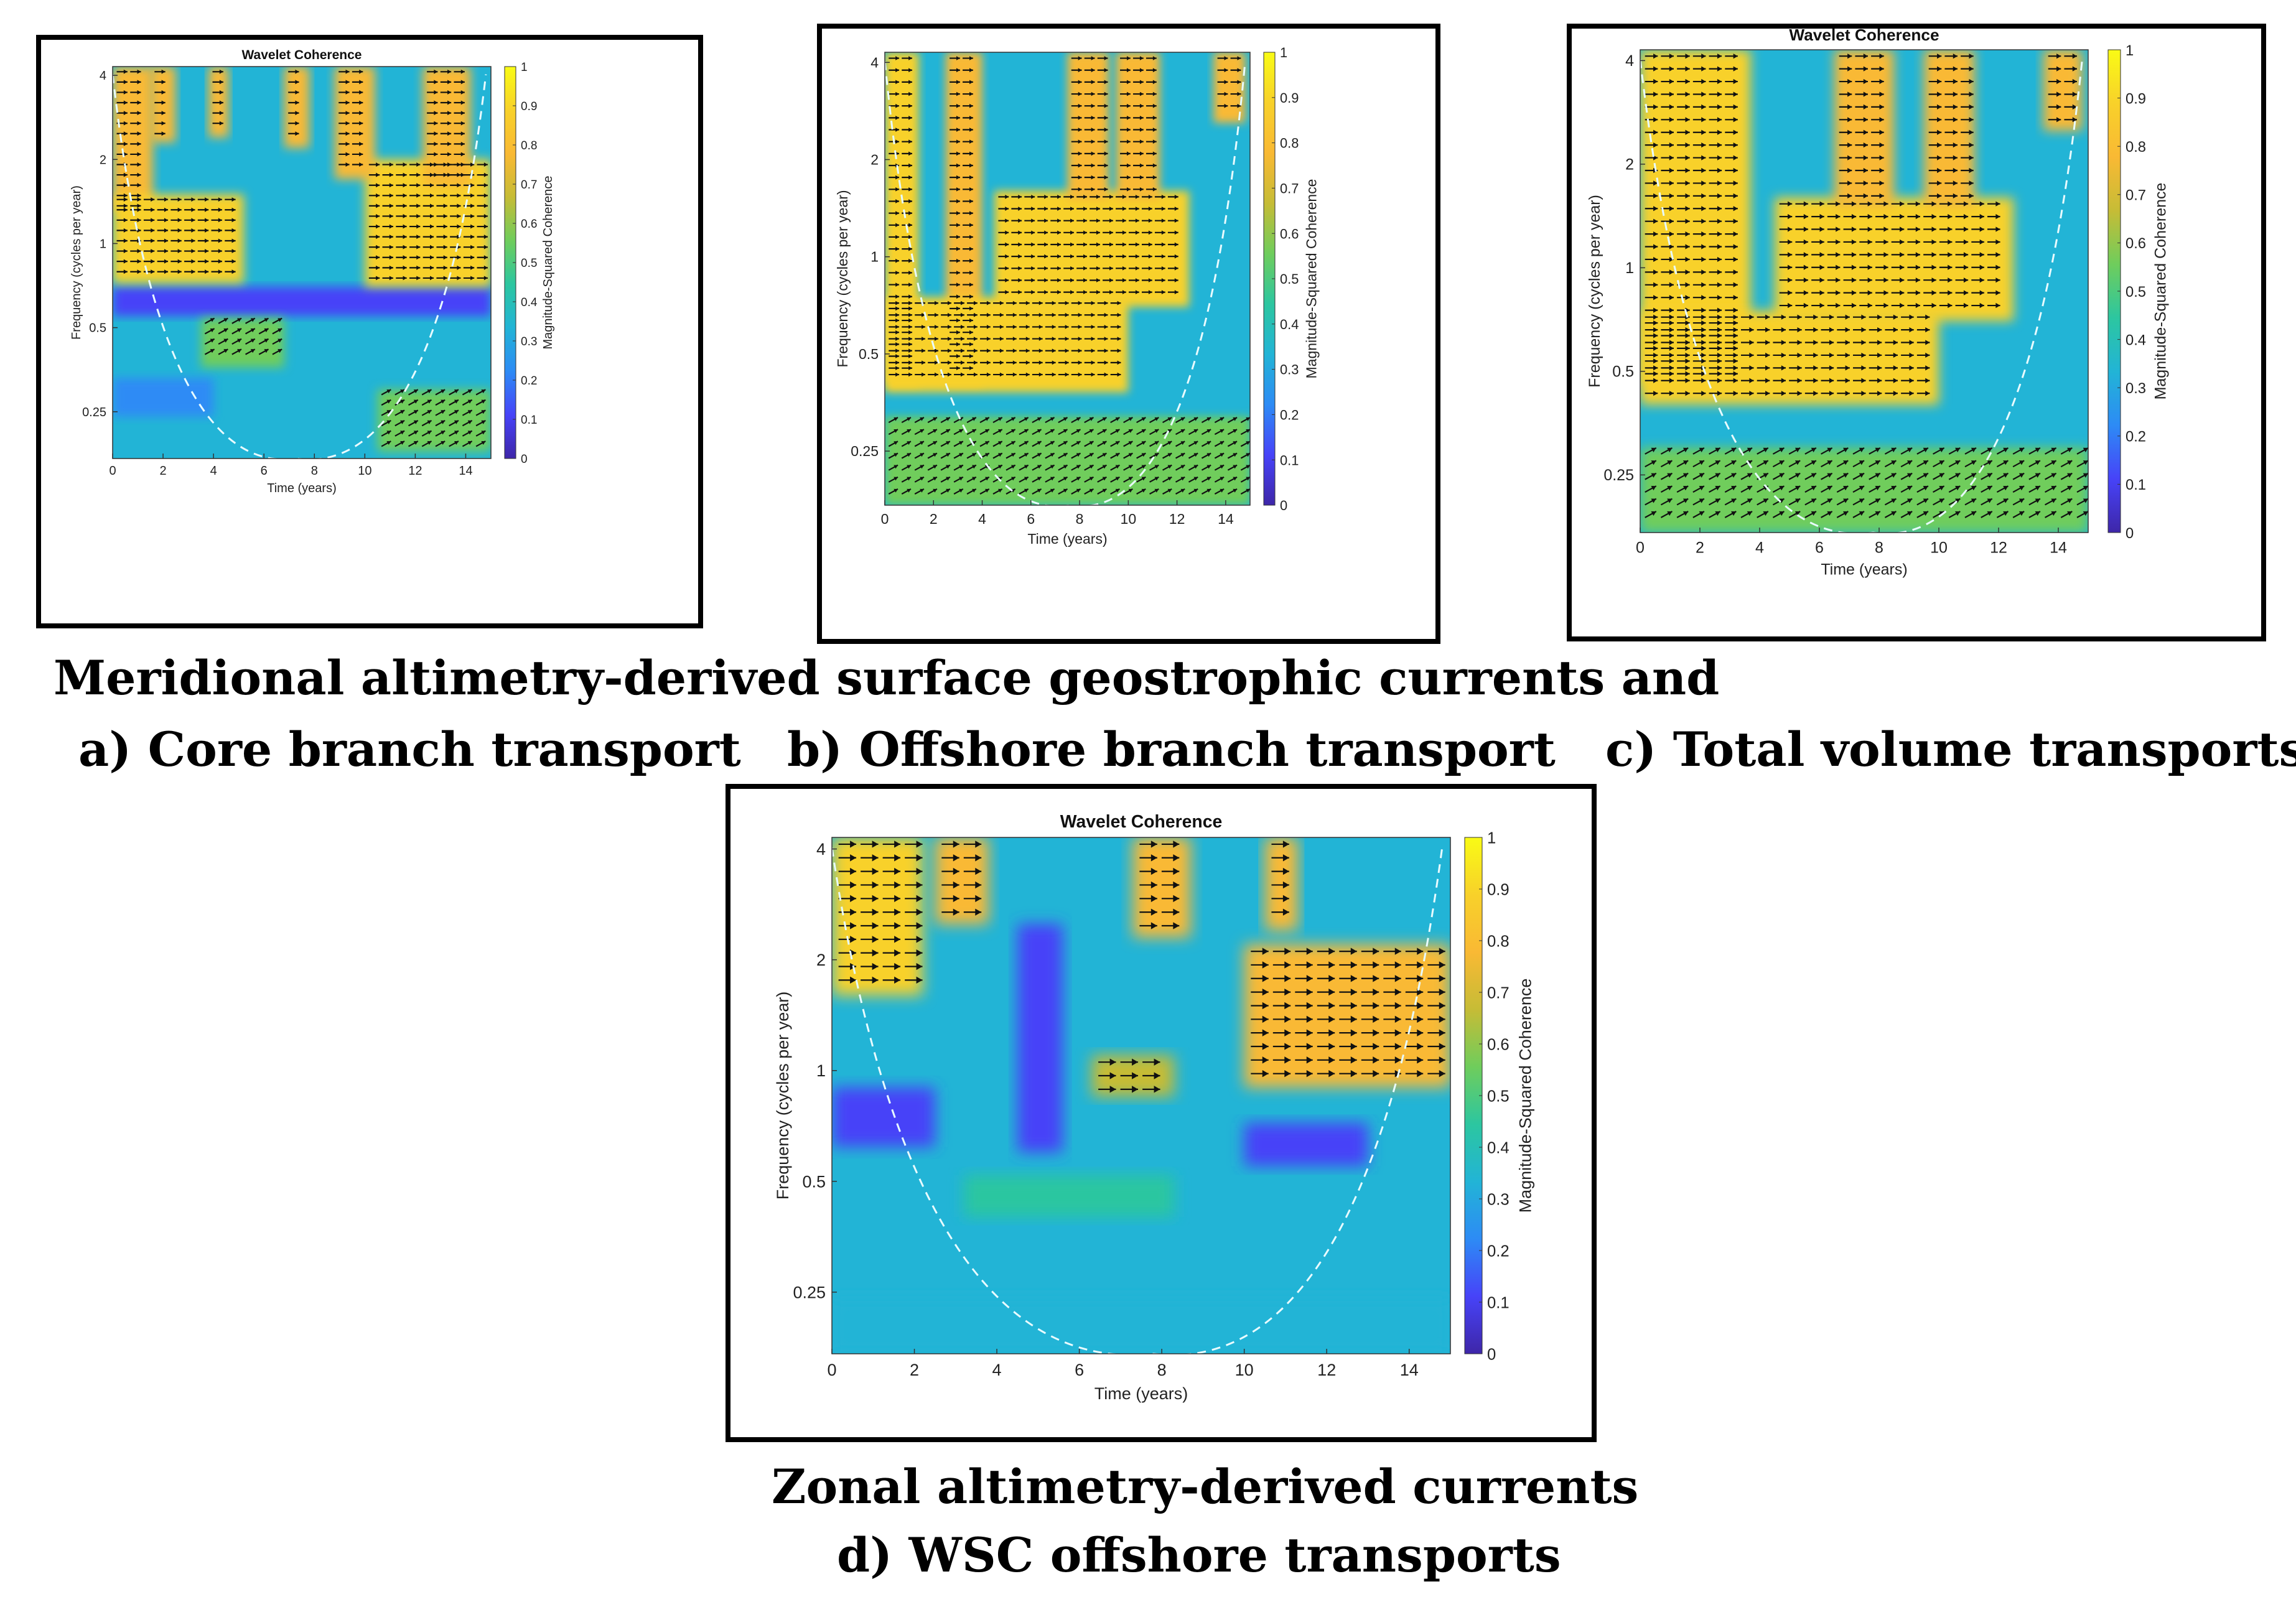 This screenshot has width=2296, height=1607. What do you see at coordinates (300, 266) in the screenshot?
I see `cone-of-influence` at bounding box center [300, 266].